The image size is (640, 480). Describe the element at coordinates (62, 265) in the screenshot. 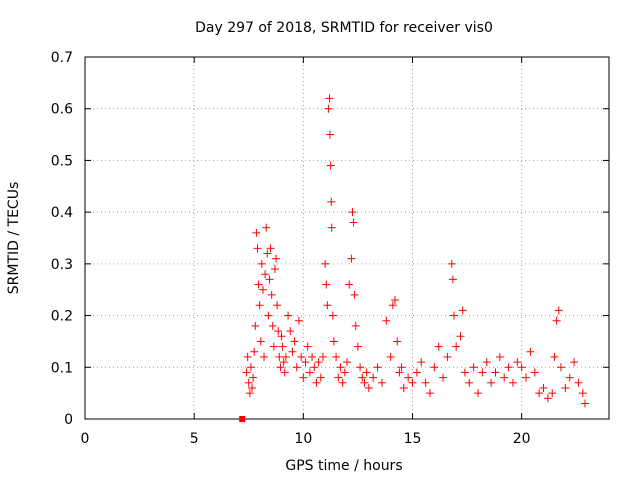

I see `y-tick-label: 0.3` at that location.